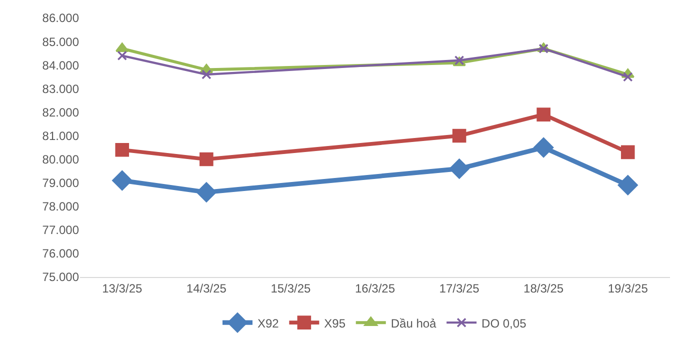 This screenshot has height=352, width=700. What do you see at coordinates (413, 323) in the screenshot?
I see `legend-label: Dầu hoả` at bounding box center [413, 323].